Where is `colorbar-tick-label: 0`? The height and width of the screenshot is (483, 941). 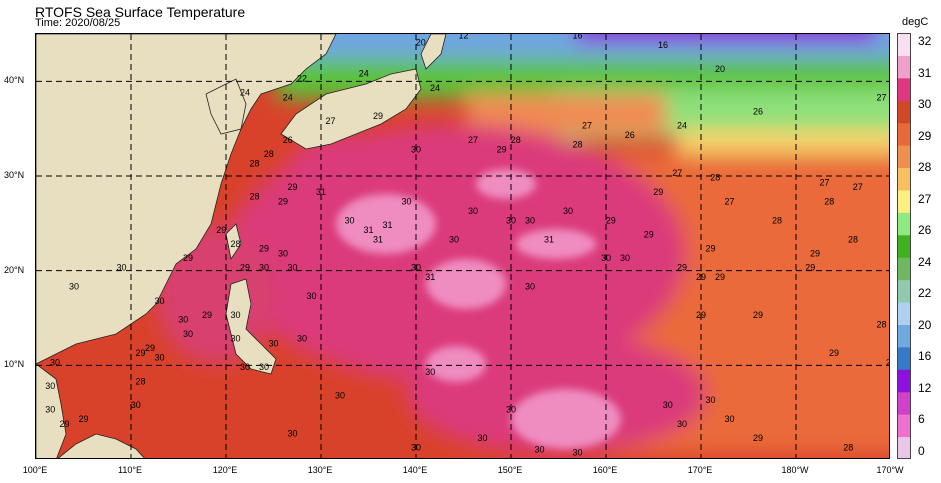
colorbar-tick-label: 0 is located at coordinates (921, 451).